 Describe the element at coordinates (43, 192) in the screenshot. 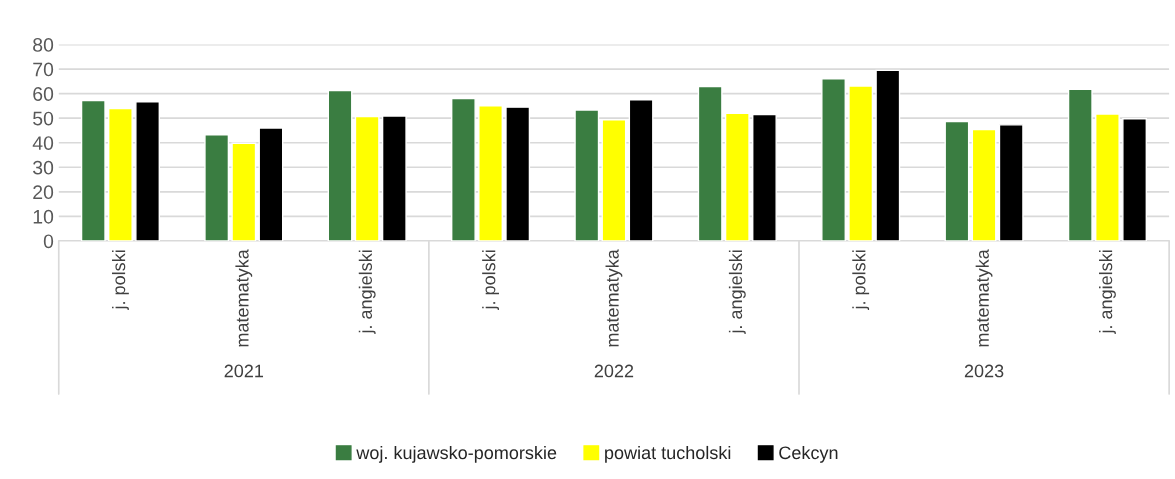

I see `y-tick-label: 20` at that location.